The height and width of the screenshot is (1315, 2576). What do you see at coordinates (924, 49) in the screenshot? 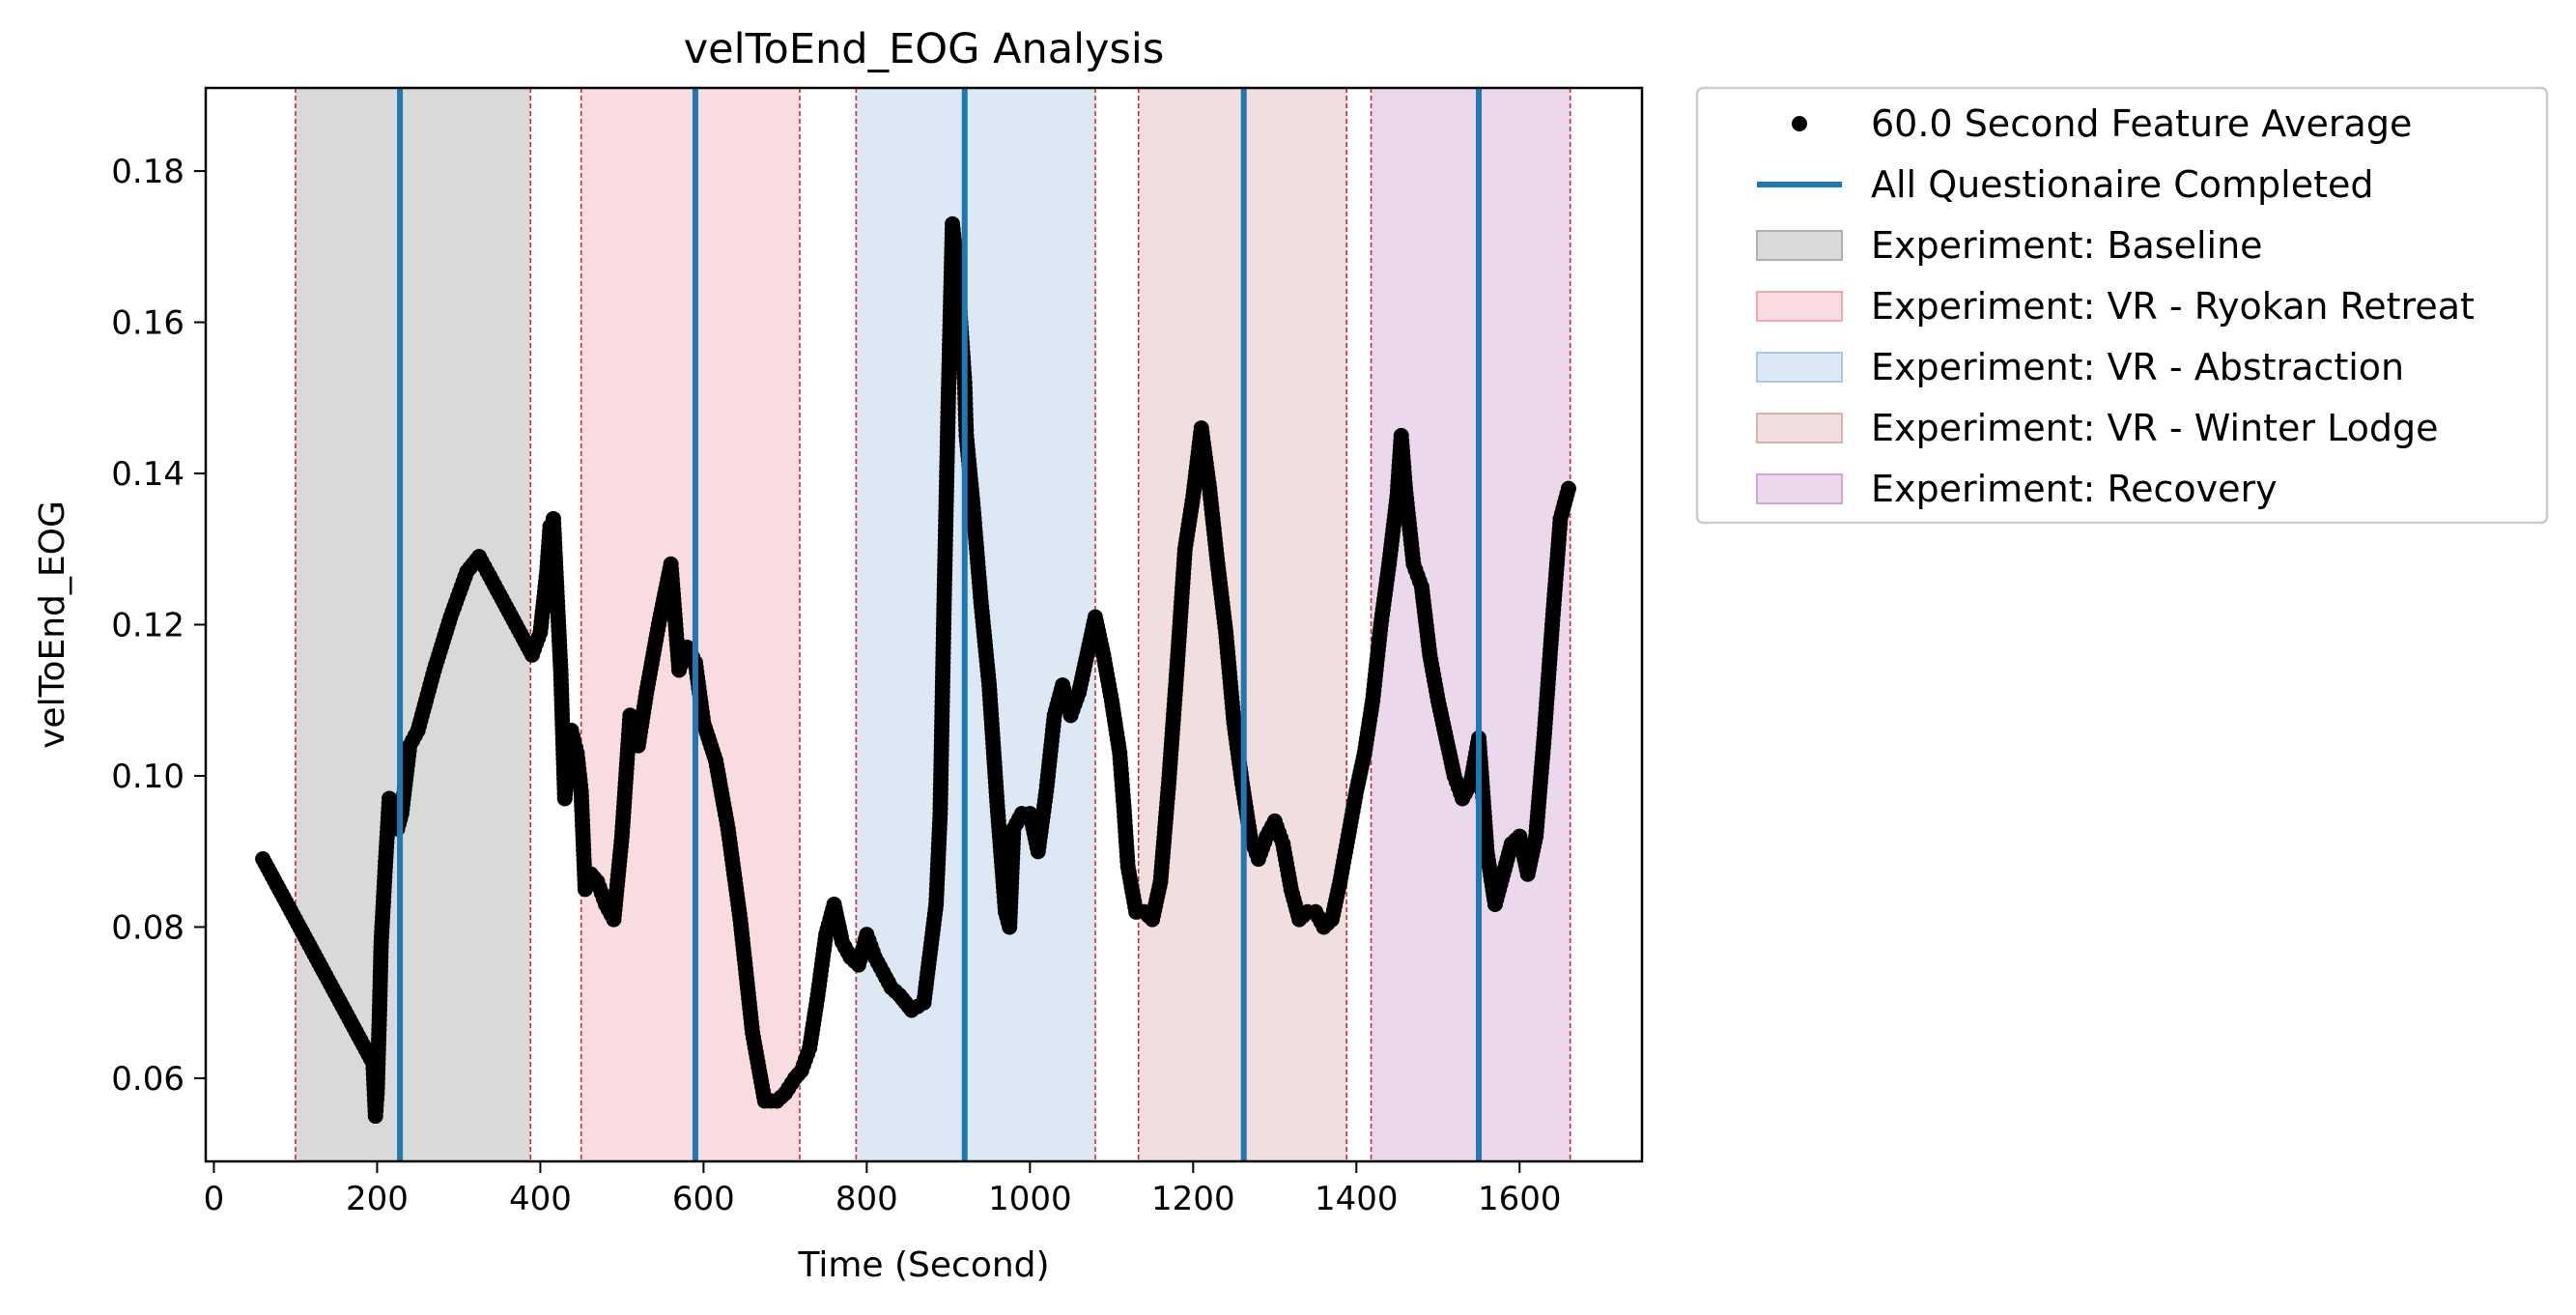
I see `chart-title: velToEnd_EOG Analysis` at bounding box center [924, 49].